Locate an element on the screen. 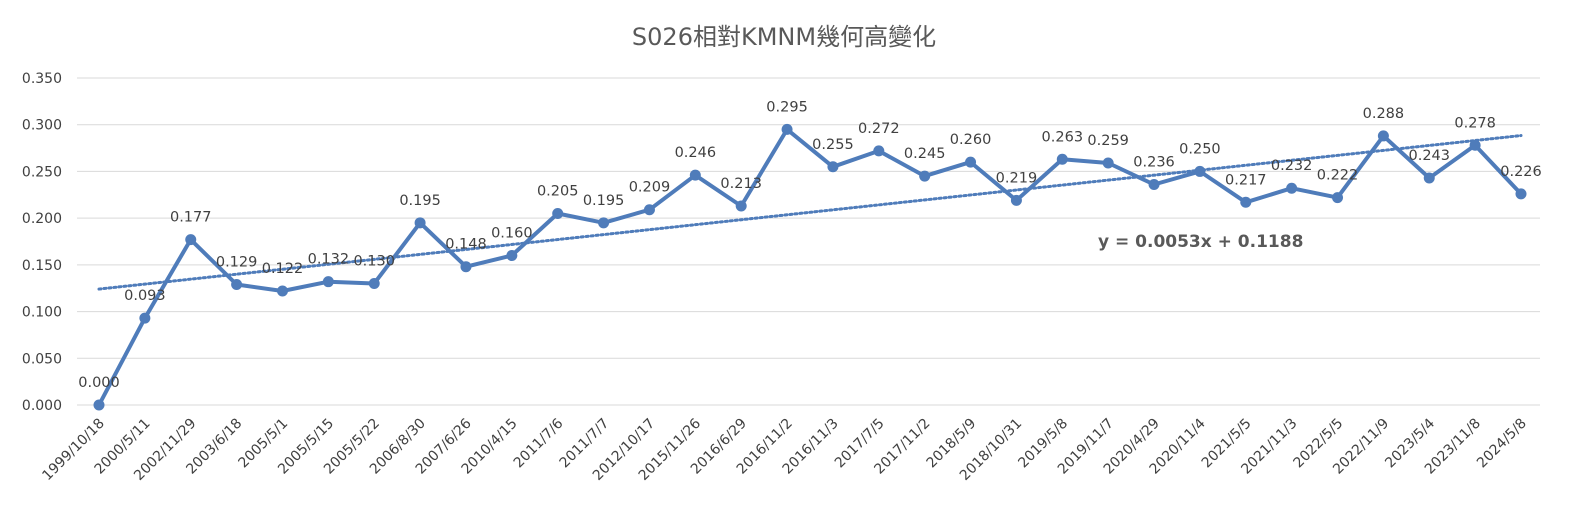  data-label: 0.250 is located at coordinates (1200, 149).